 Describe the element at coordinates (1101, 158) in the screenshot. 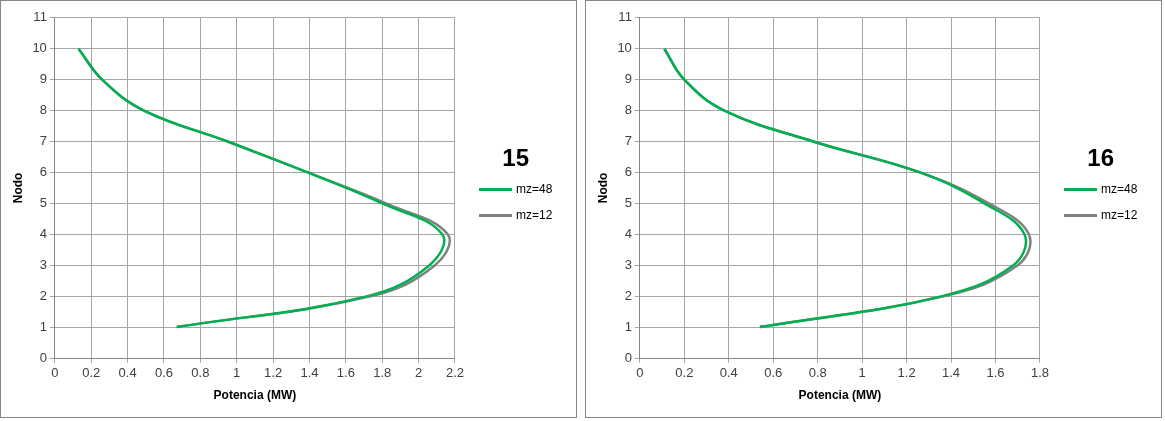

I see `legend-title: 16` at that location.